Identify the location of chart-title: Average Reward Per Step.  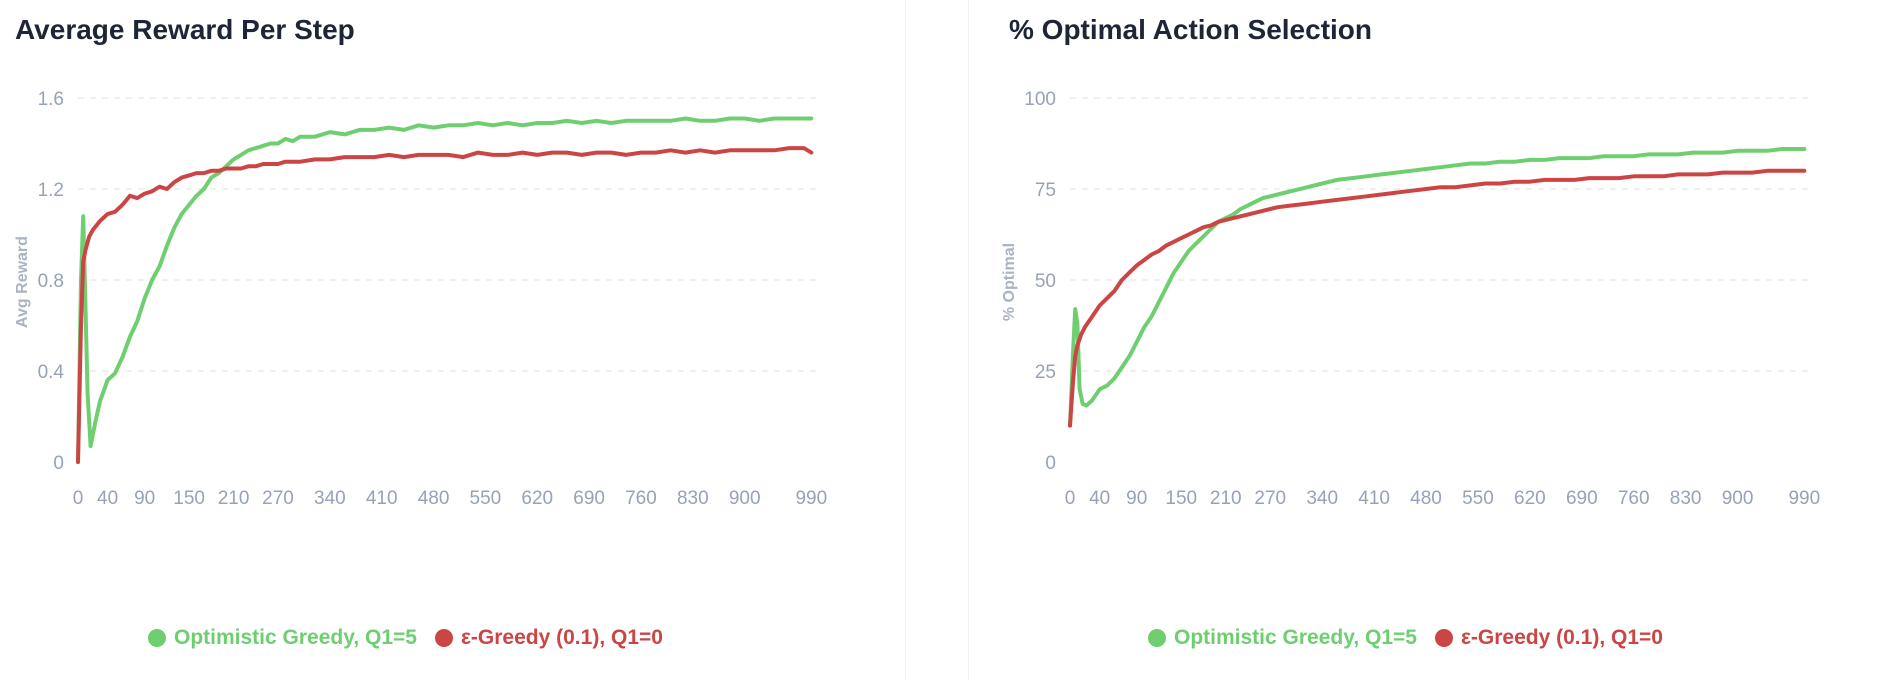
(185, 29).